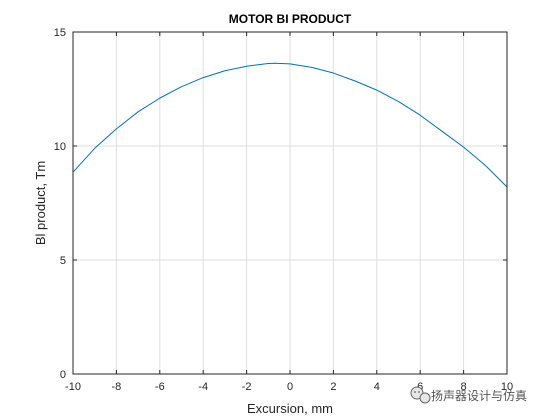 The width and height of the screenshot is (560, 420). What do you see at coordinates (247, 387) in the screenshot?
I see `x-tick-label: -2` at bounding box center [247, 387].